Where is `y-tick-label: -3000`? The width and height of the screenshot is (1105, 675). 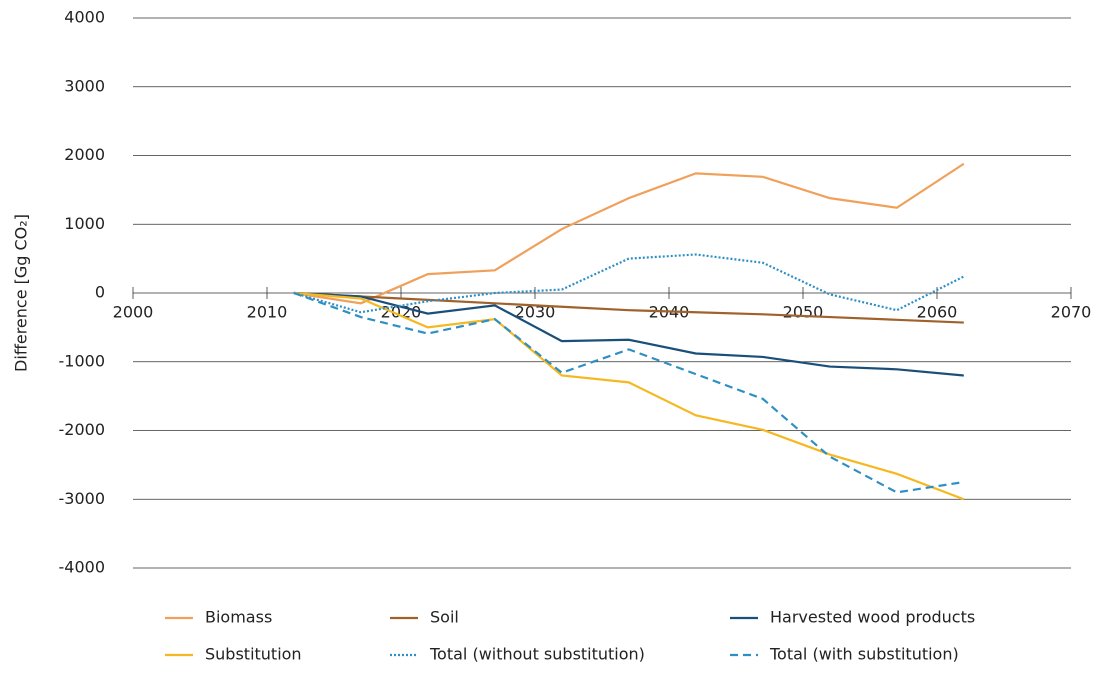
y-tick-label: -3000 is located at coordinates (82, 498).